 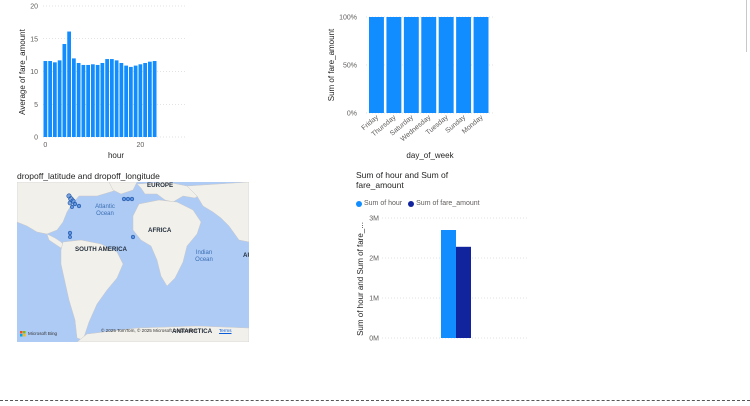 I want to click on map-label-antarctica: ANTARCTICA, so click(x=192, y=331).